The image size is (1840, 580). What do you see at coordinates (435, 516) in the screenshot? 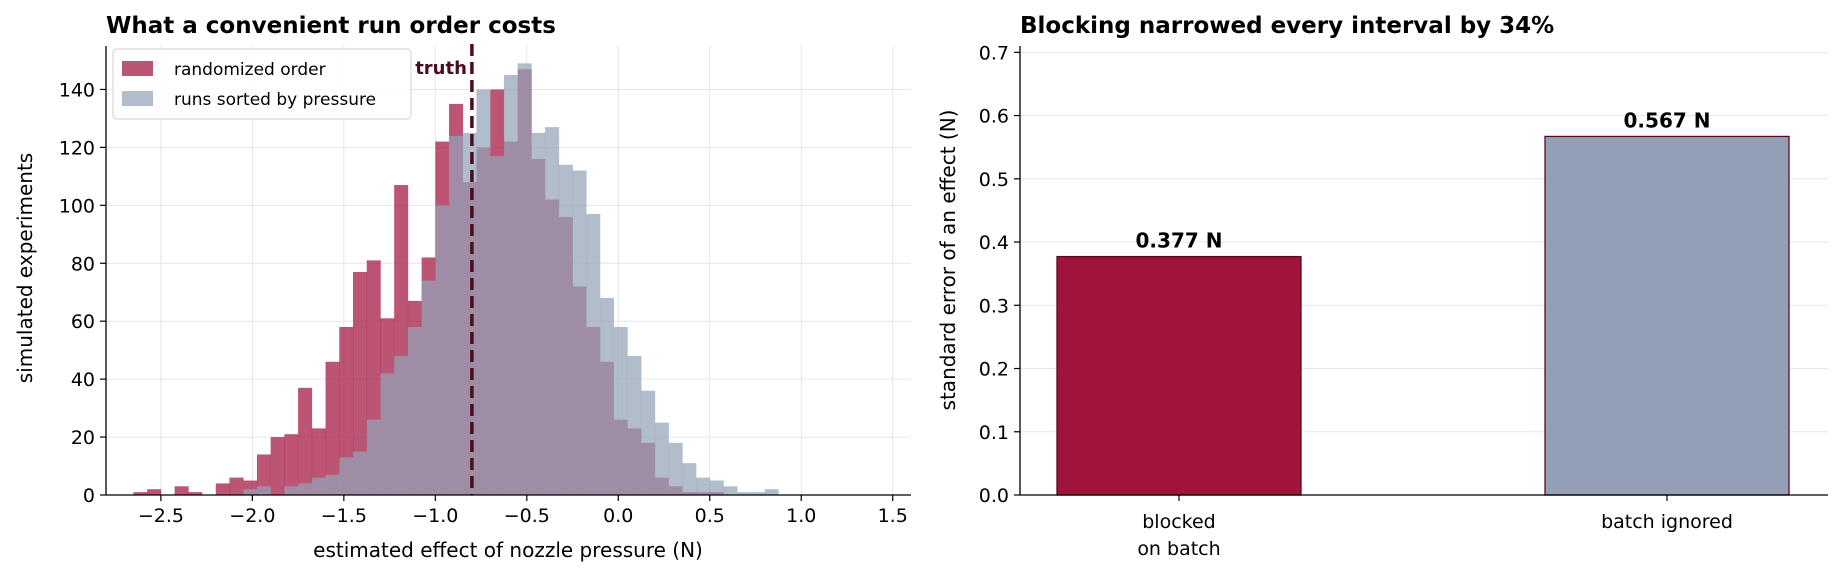
I see `x-tick-label: −1.0` at bounding box center [435, 516].